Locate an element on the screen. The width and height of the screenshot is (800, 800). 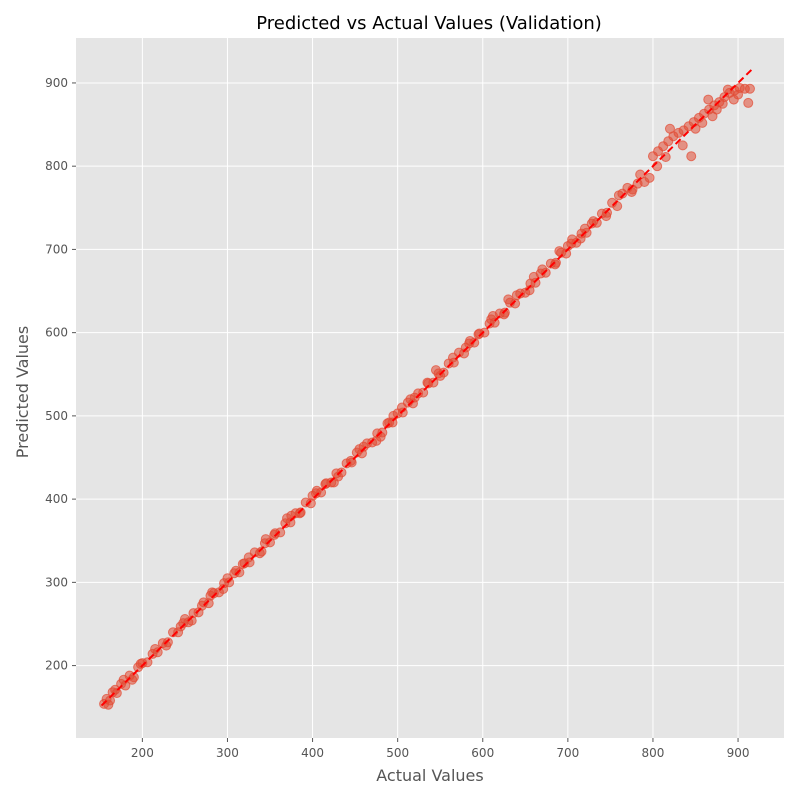
y-tick-label: 200 is located at coordinates (56, 666).